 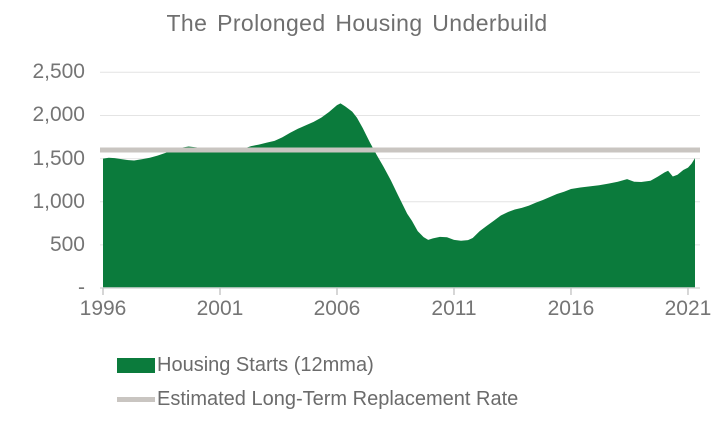 I want to click on legend-item-replacement-rate: Estimated Long-Term Replacement Rate, so click(x=317, y=399).